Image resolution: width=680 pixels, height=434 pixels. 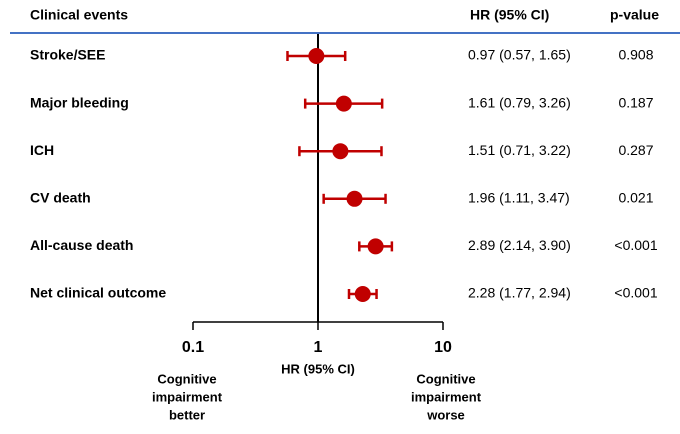 I want to click on x-tick-label: 10, so click(x=443, y=347).